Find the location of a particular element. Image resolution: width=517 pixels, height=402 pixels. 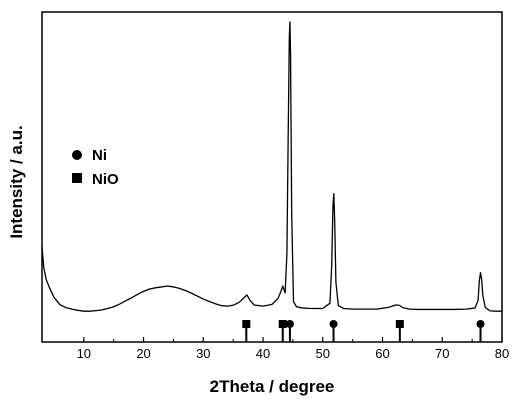

x-tick-label: 50 is located at coordinates (323, 353).